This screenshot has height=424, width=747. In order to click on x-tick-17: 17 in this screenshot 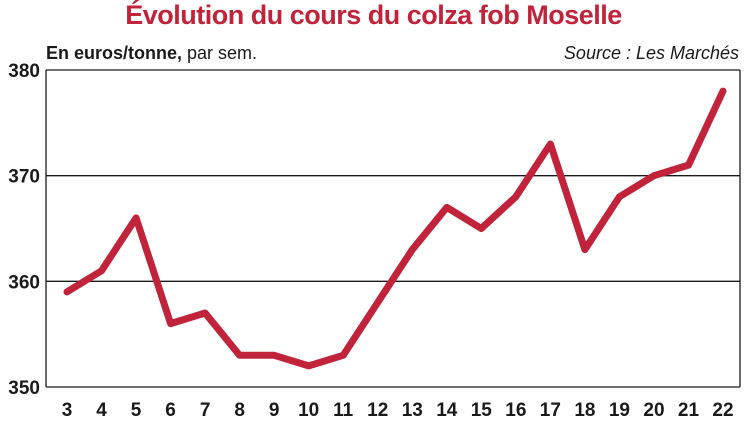, I will do `click(550, 410)`.